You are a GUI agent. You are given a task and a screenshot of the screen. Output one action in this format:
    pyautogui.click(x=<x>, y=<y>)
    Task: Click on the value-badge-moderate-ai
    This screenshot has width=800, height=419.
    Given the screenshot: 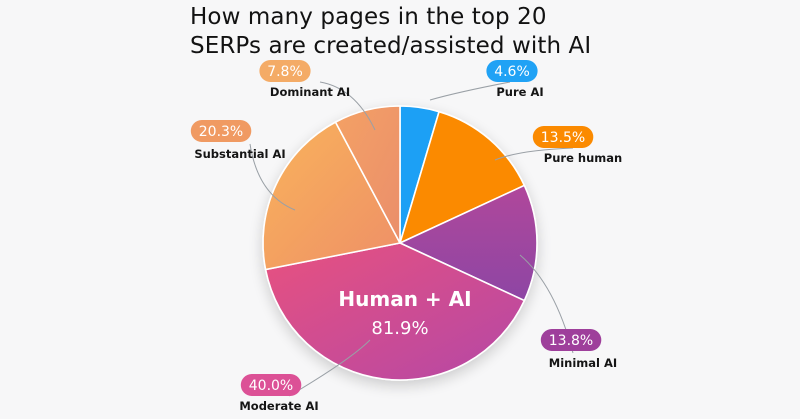 What is the action you would take?
    pyautogui.click(x=271, y=385)
    